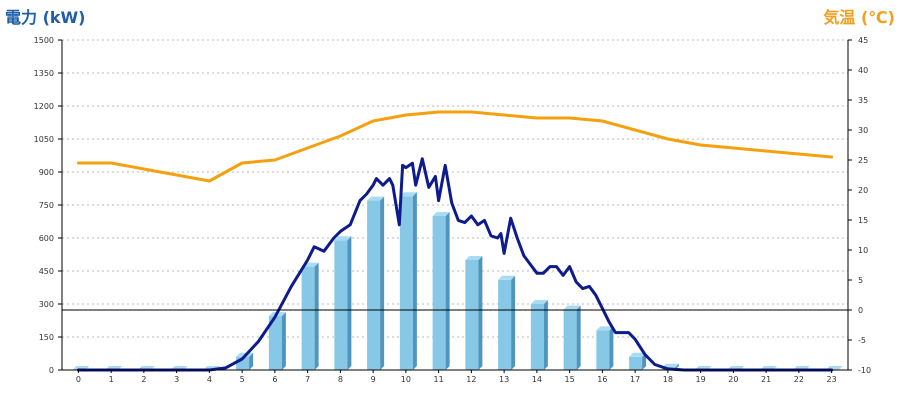 The width and height of the screenshot is (900, 400). Describe the element at coordinates (439, 379) in the screenshot. I see `x-tick-label: 11` at that location.